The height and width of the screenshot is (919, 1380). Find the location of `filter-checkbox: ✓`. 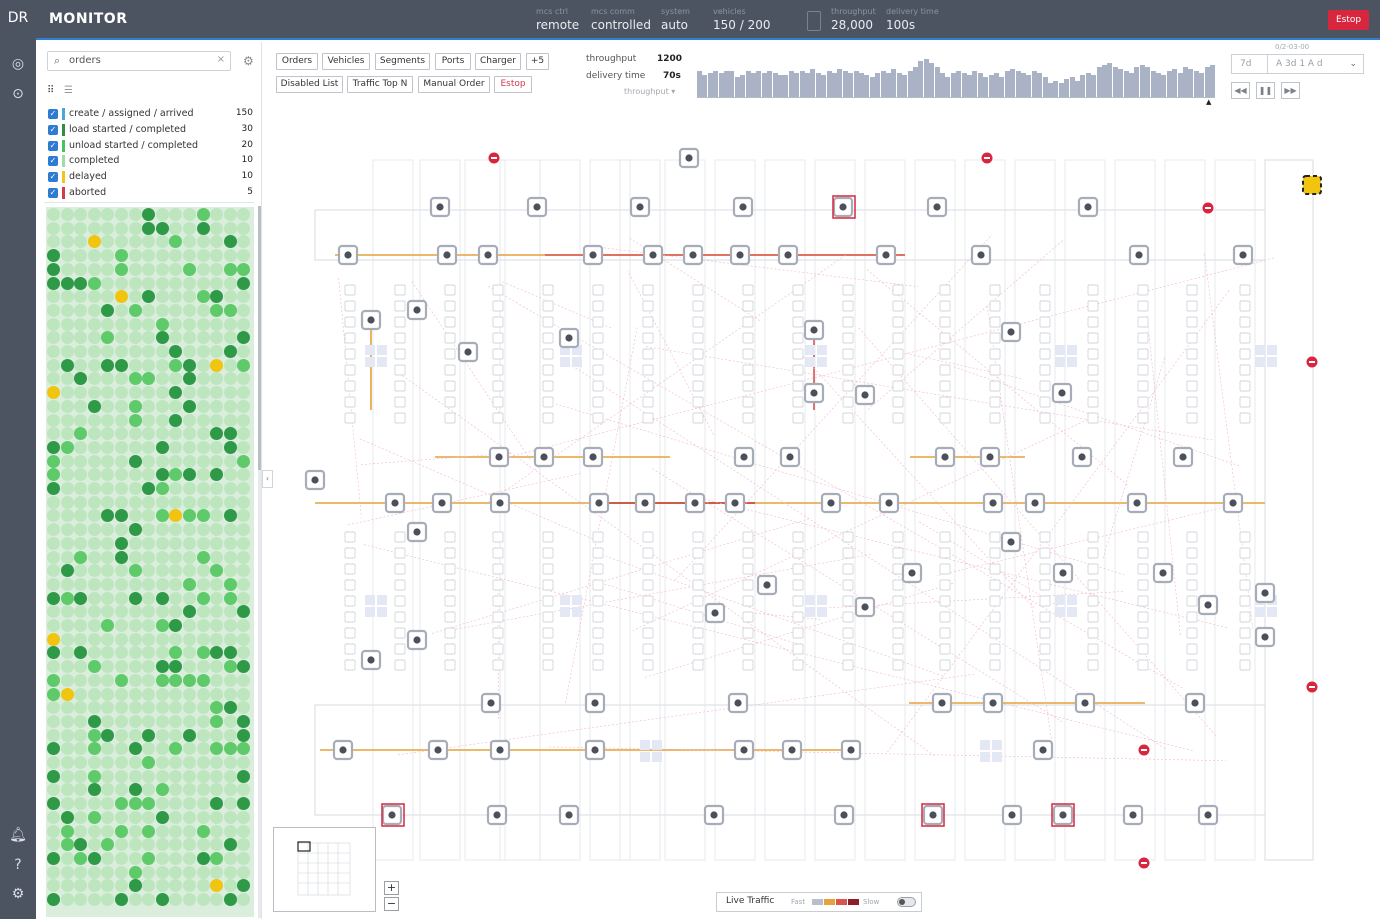

filter-checkbox: ✓ is located at coordinates (53, 193).